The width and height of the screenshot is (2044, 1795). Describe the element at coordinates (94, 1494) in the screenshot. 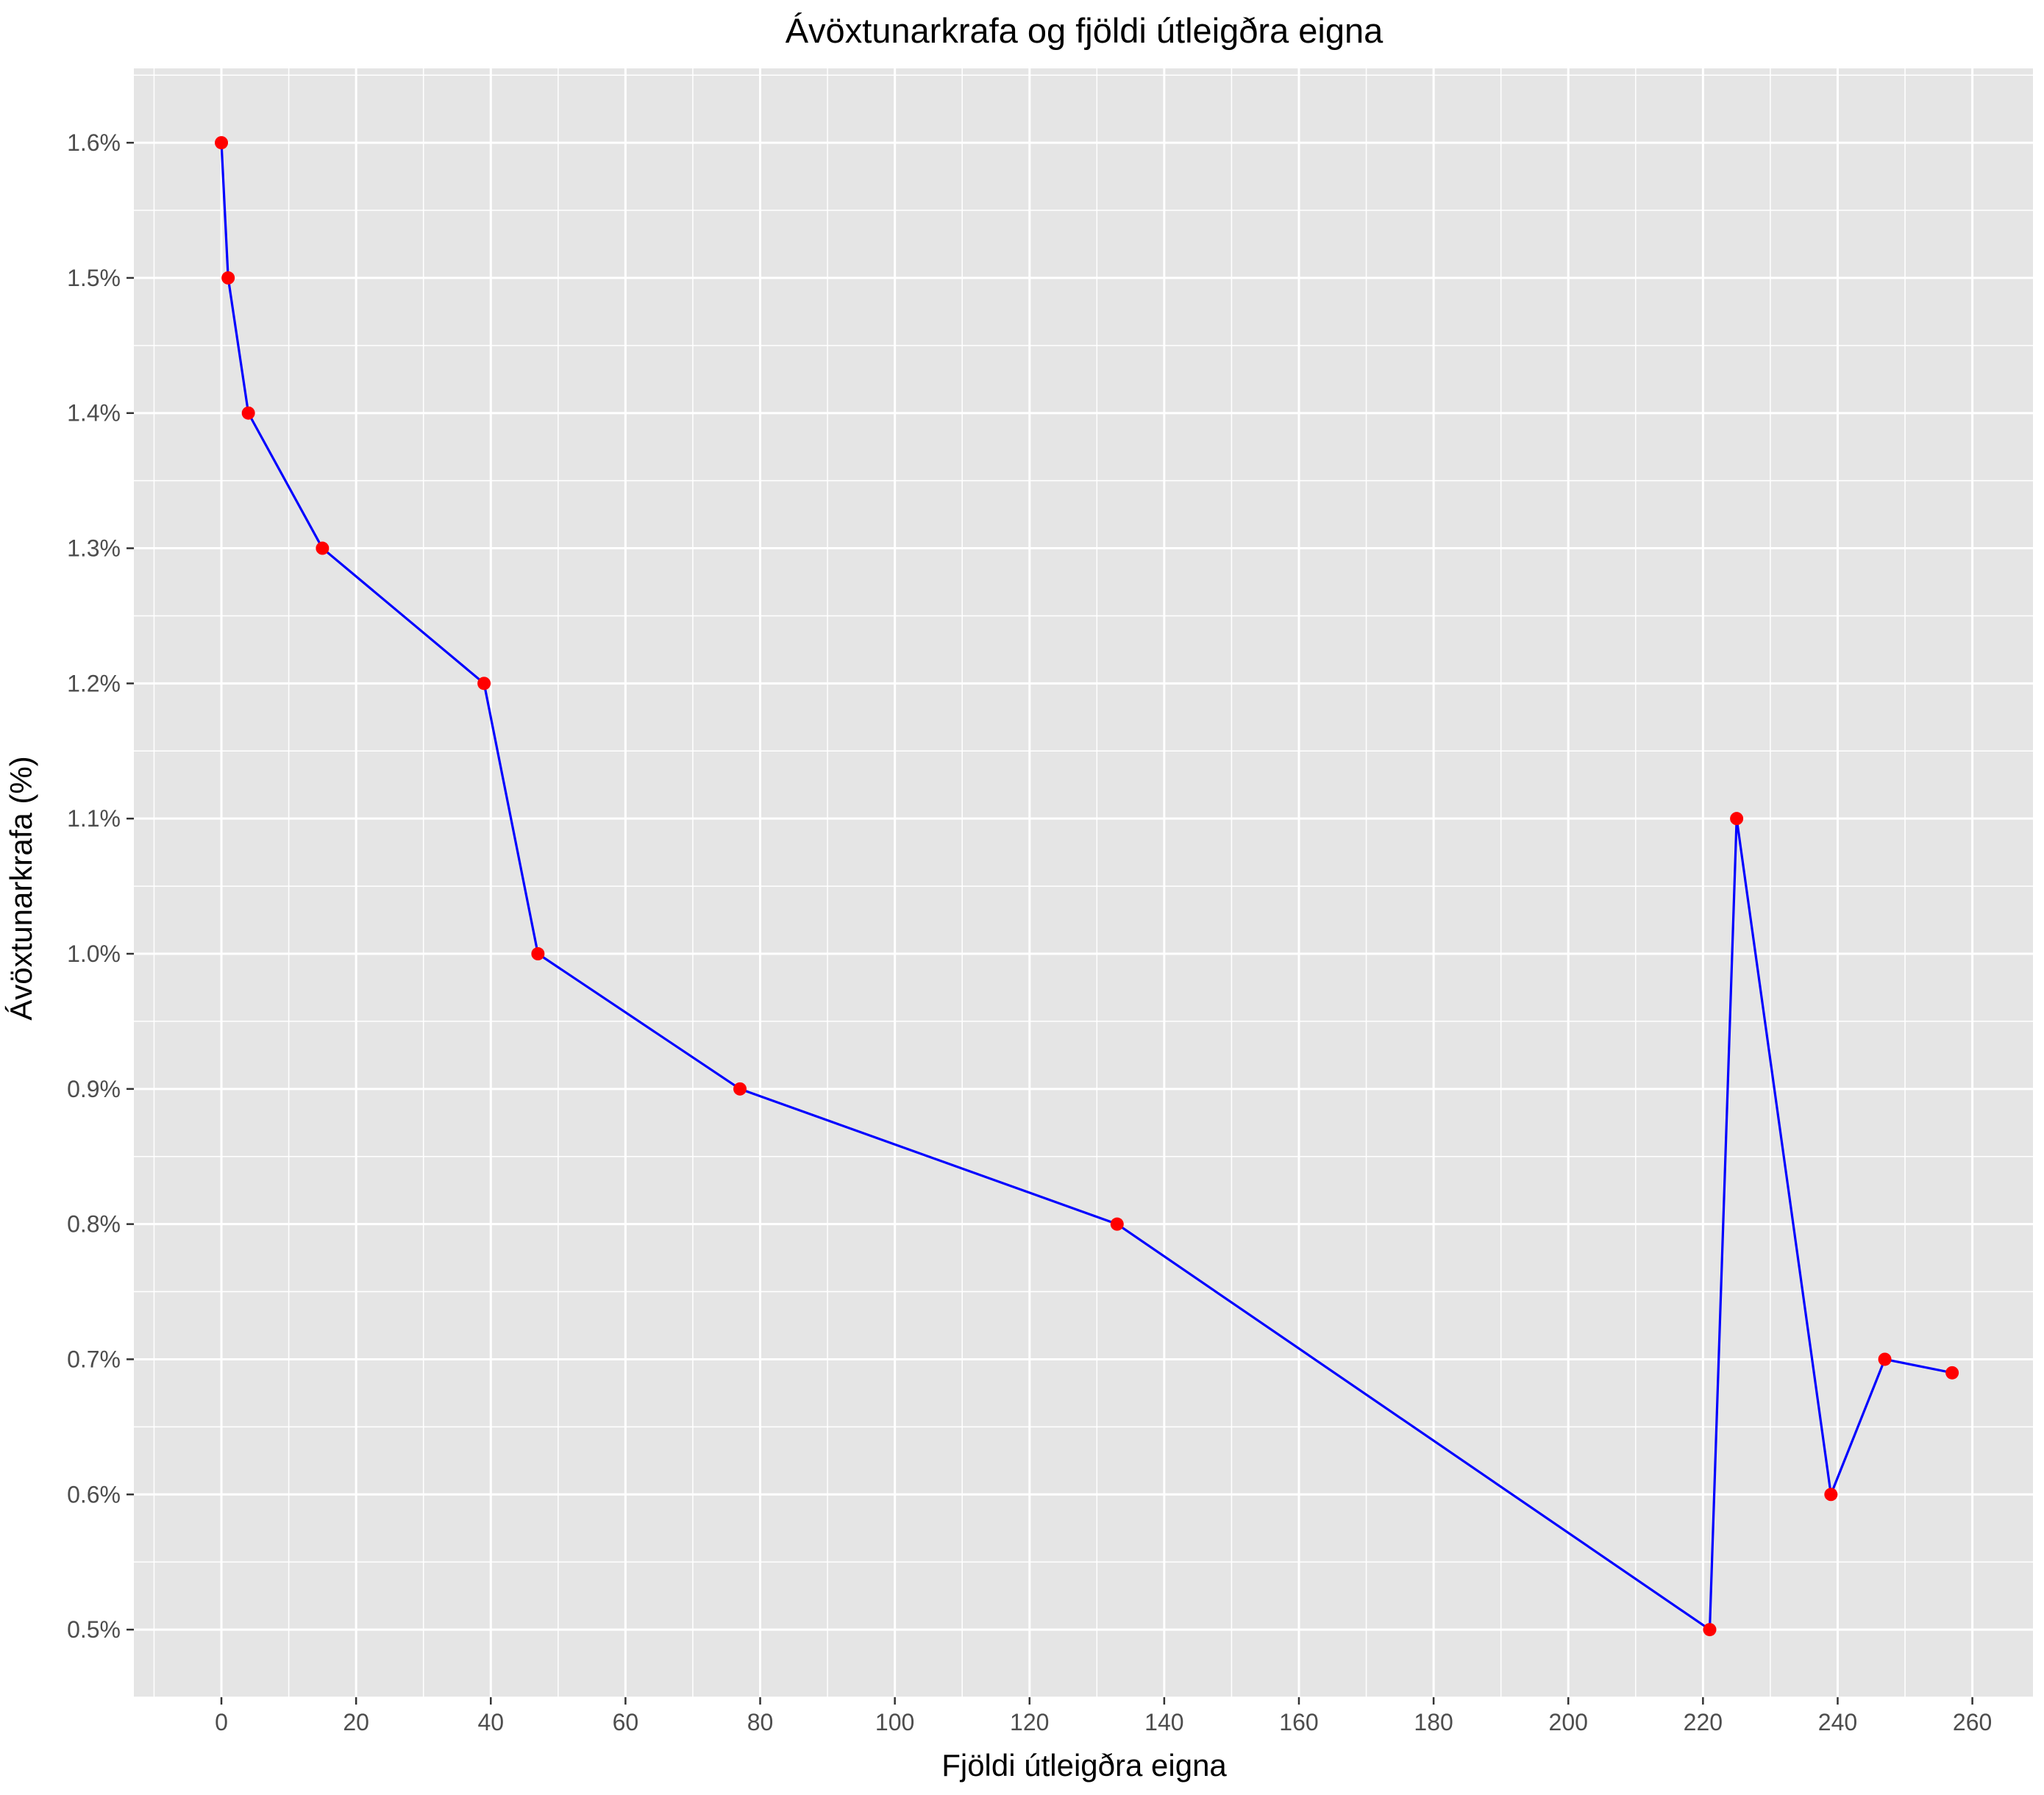

I see `y-tick-label: 0.6%` at that location.